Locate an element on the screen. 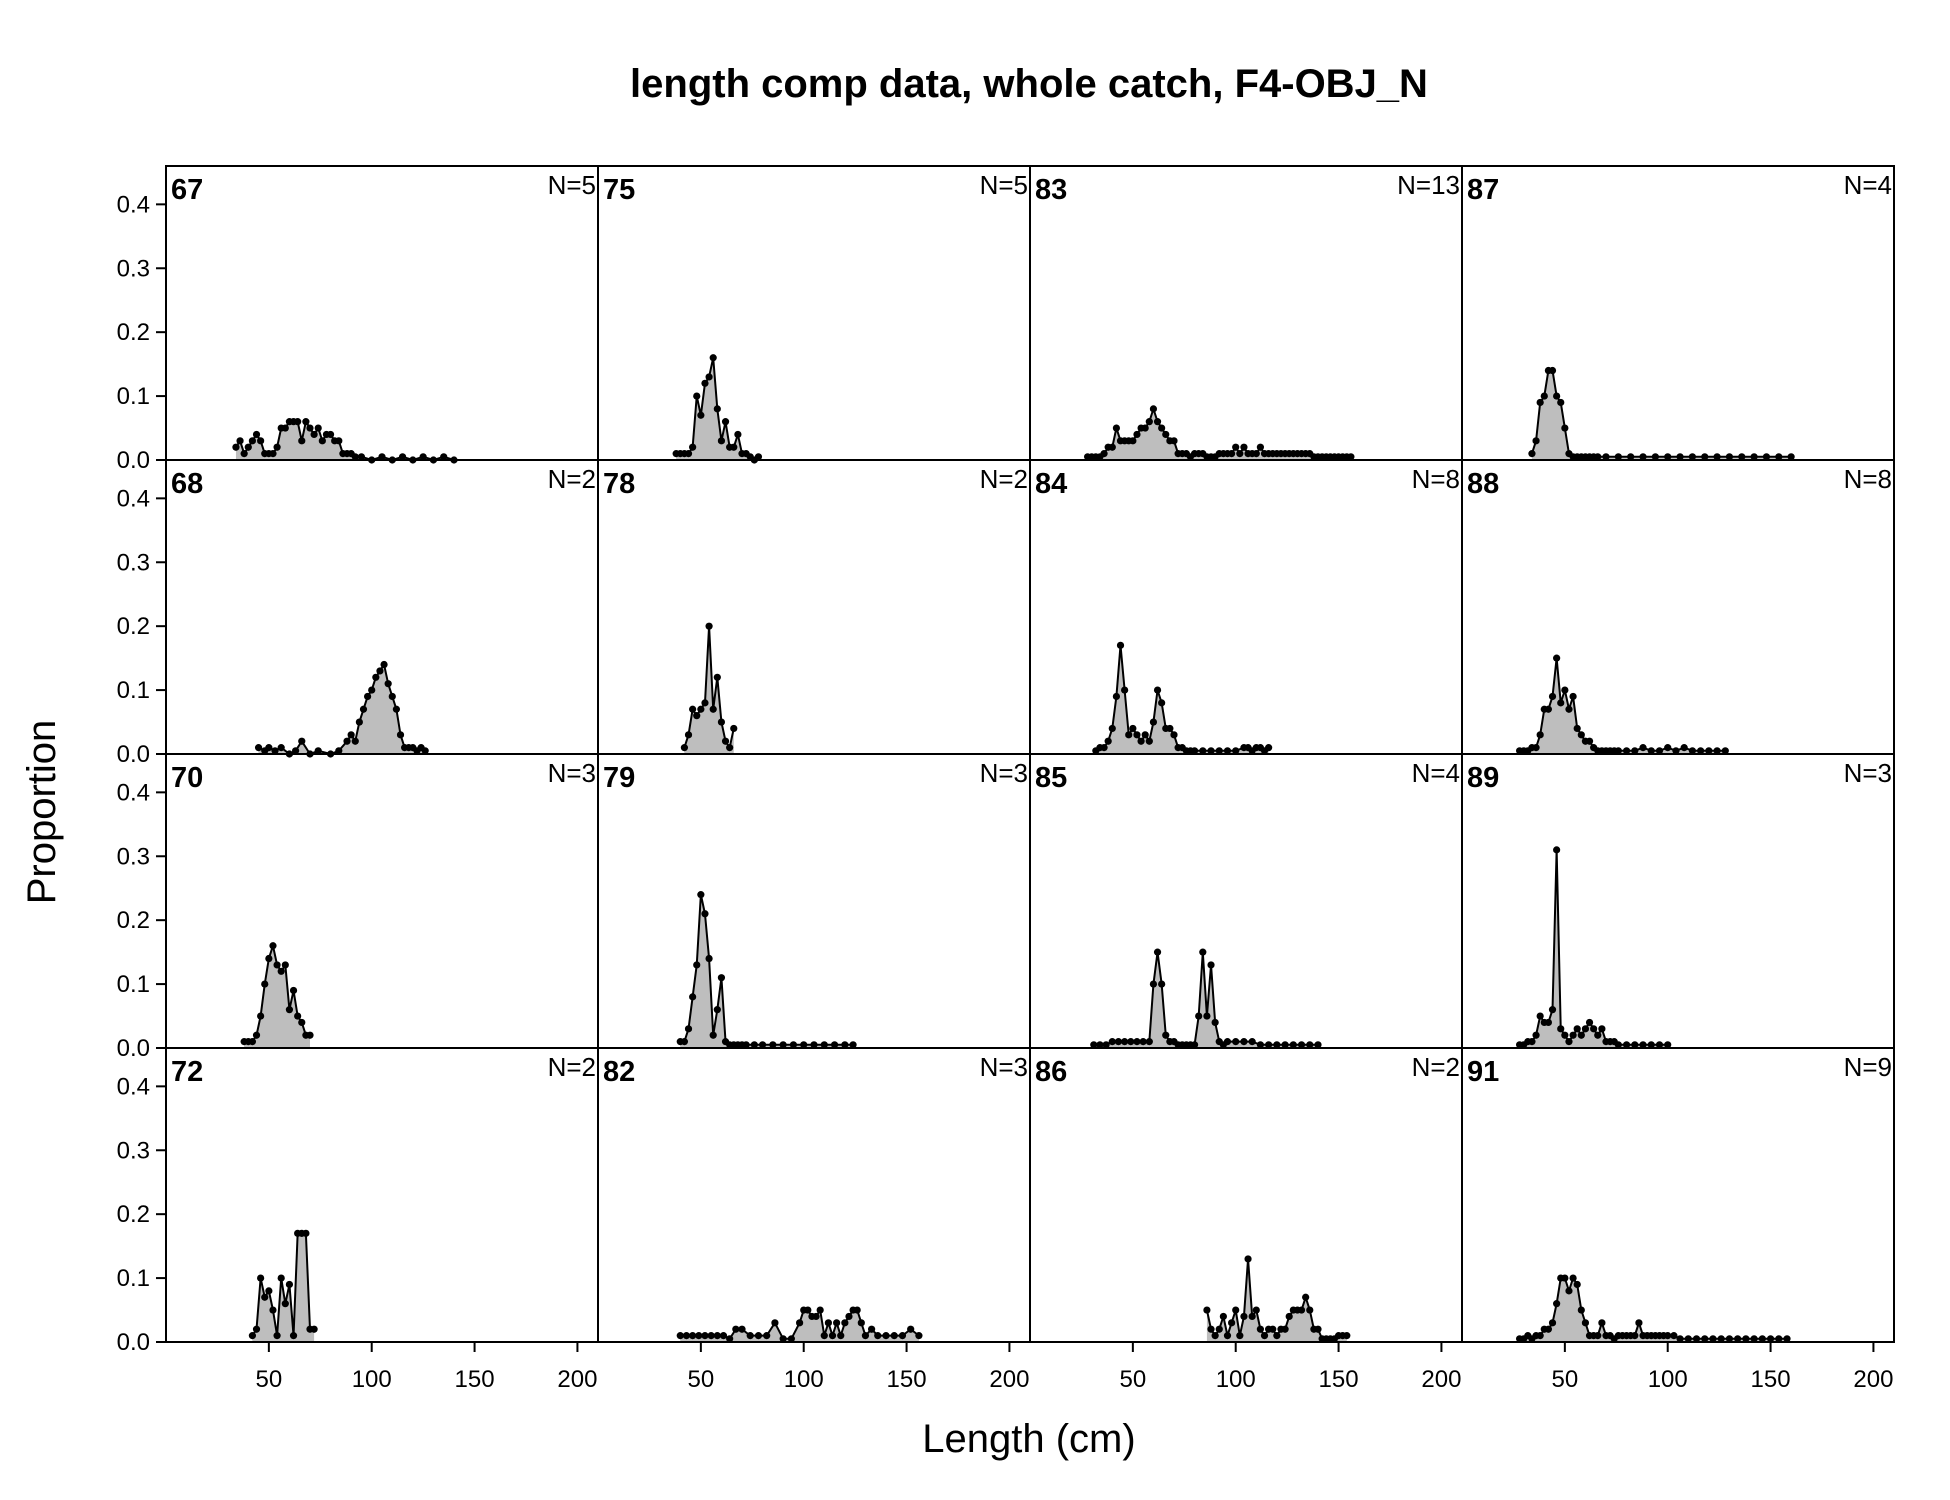 The width and height of the screenshot is (1950, 1500). y-tick-label: 0.0 is located at coordinates (133, 754).